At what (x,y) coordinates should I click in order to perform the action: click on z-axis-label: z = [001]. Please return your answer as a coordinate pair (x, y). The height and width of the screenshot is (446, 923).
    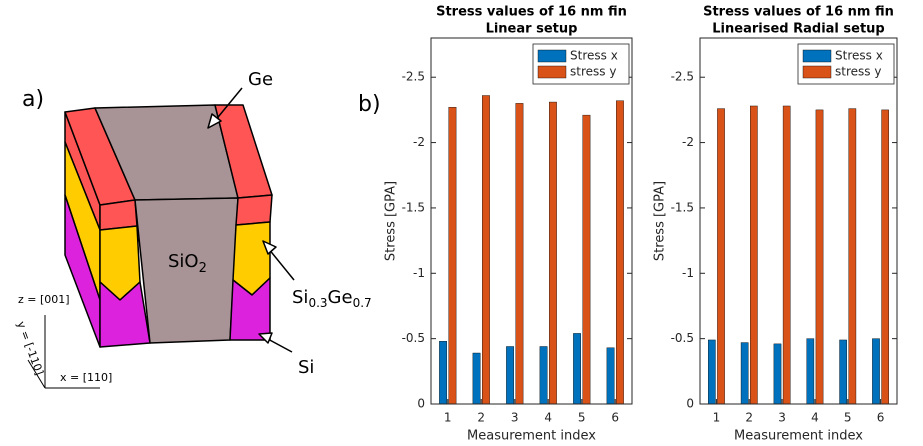
    Looking at the image, I should click on (44, 299).